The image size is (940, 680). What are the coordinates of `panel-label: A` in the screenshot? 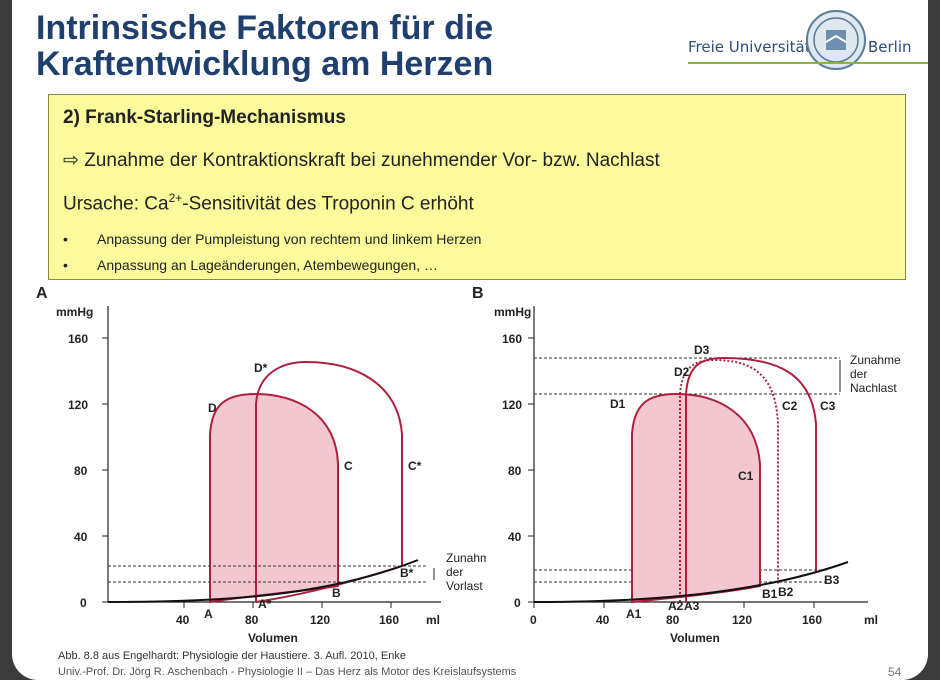 It's located at (42, 293).